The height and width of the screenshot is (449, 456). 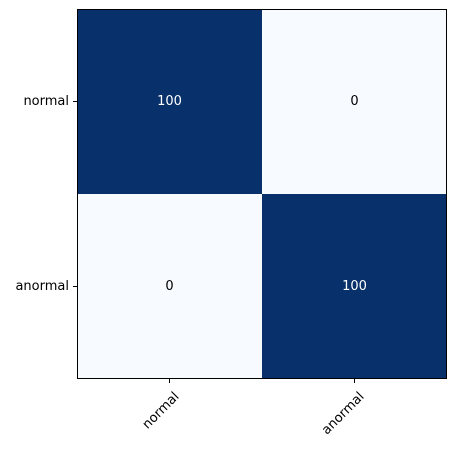 I want to click on y-tick-label-anormal: anormal, so click(x=42, y=286).